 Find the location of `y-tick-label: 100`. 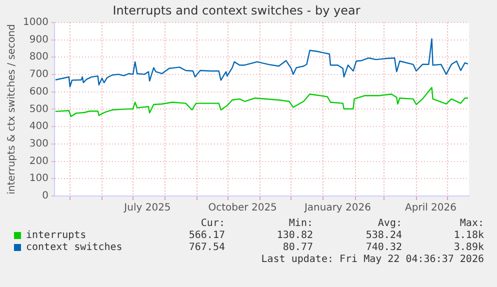

y-tick-label: 100 is located at coordinates (38, 178).